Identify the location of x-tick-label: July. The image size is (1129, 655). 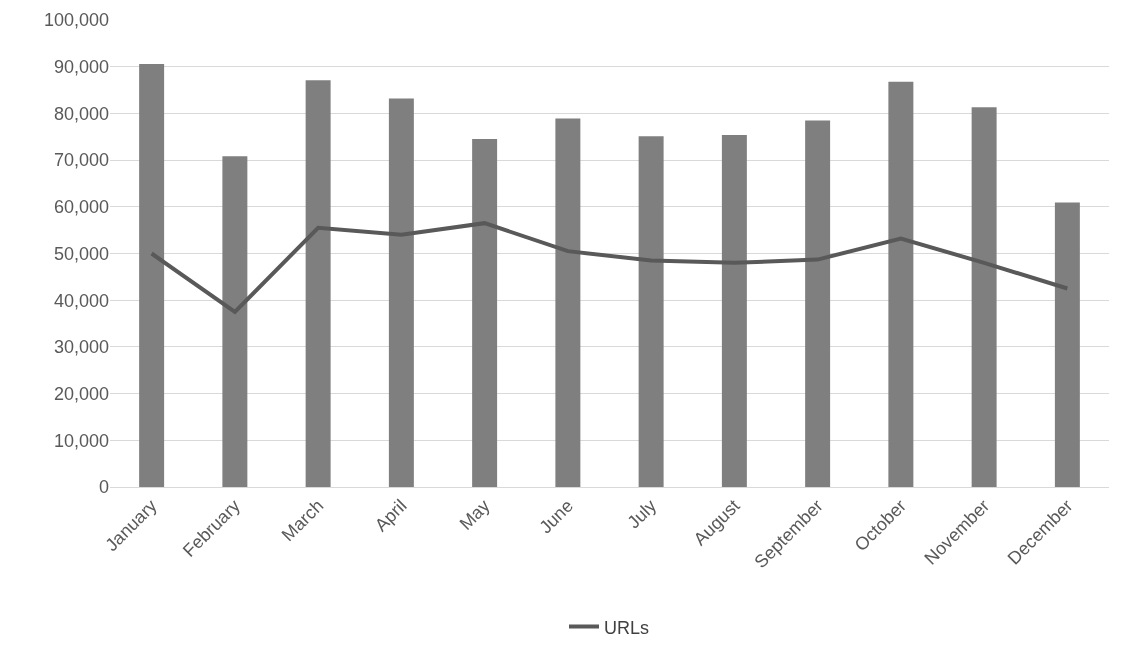
(642, 514).